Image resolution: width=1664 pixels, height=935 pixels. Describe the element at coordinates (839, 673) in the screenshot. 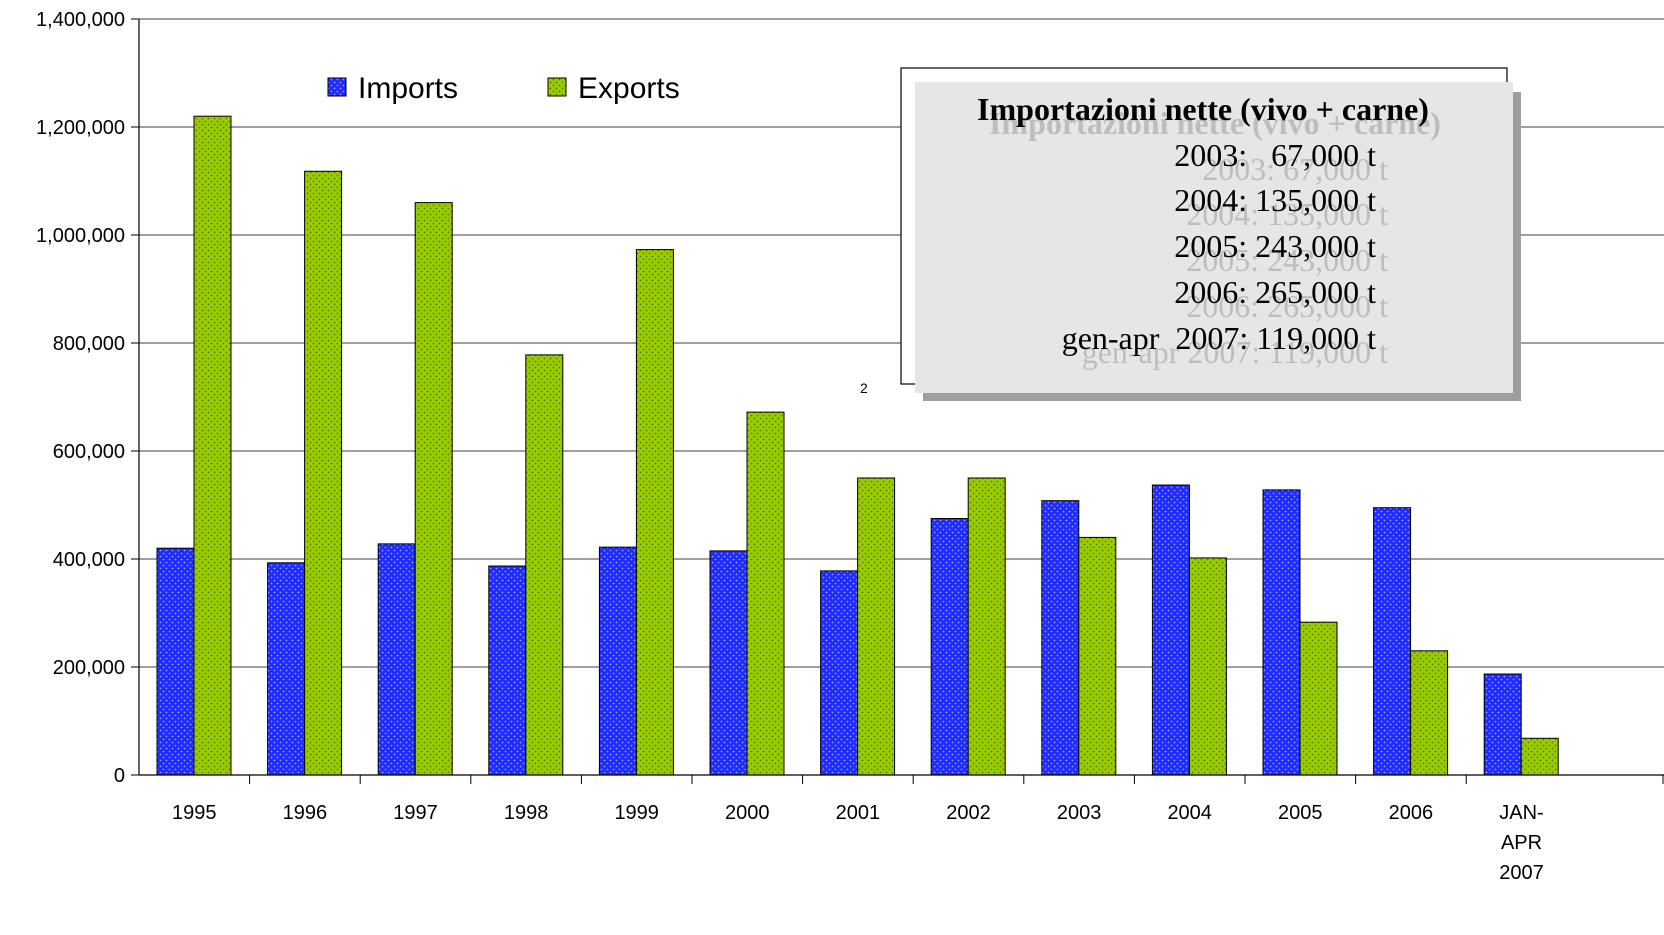

I see `bar-imports-2001` at that location.